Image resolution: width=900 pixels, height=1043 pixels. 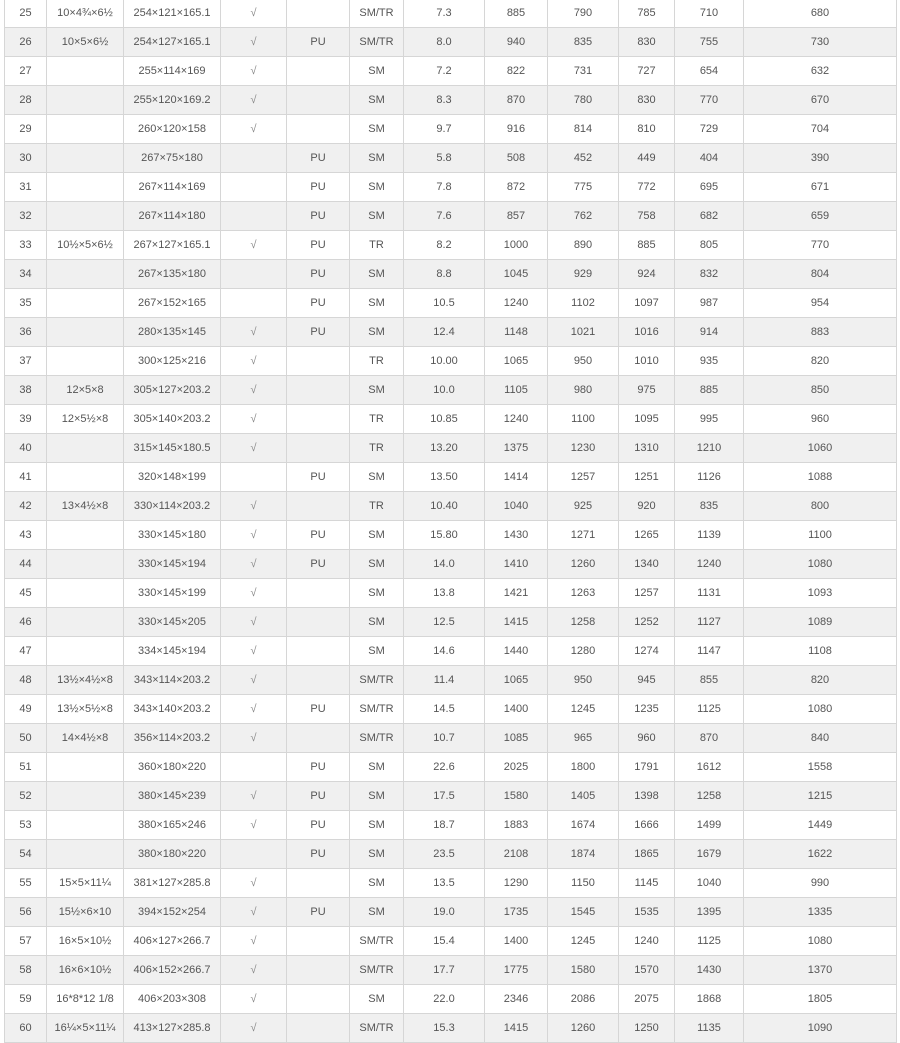 I want to click on cell-row-number: 42, so click(x=25, y=506).